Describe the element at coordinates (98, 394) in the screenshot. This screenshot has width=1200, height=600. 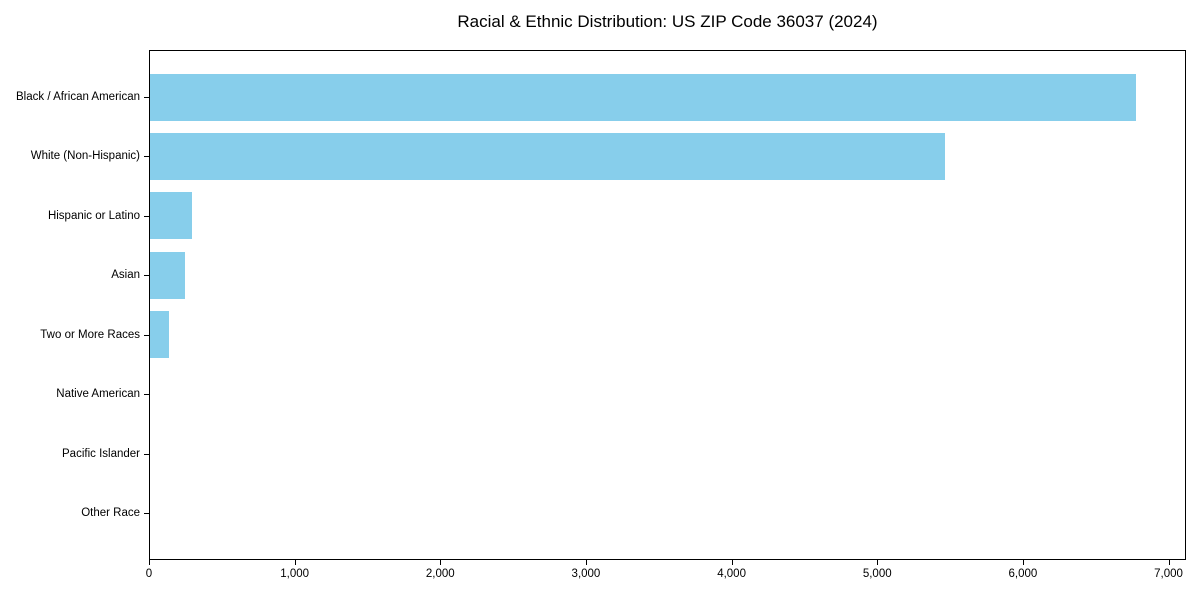
I see `y-tick-label: Native American` at that location.